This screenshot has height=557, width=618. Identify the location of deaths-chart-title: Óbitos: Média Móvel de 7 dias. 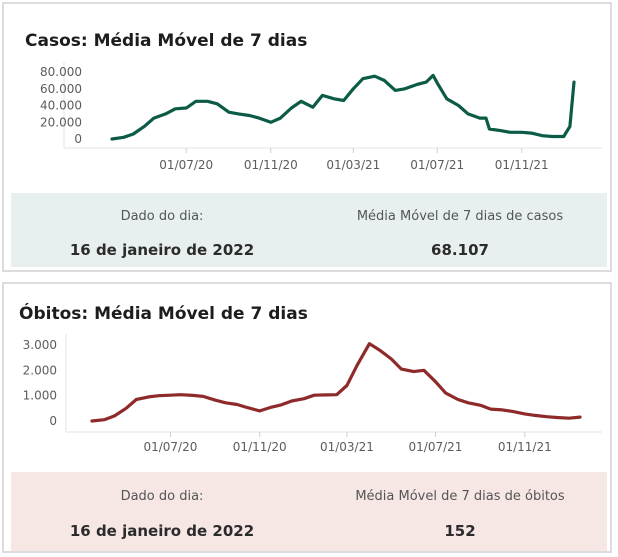
(163, 314).